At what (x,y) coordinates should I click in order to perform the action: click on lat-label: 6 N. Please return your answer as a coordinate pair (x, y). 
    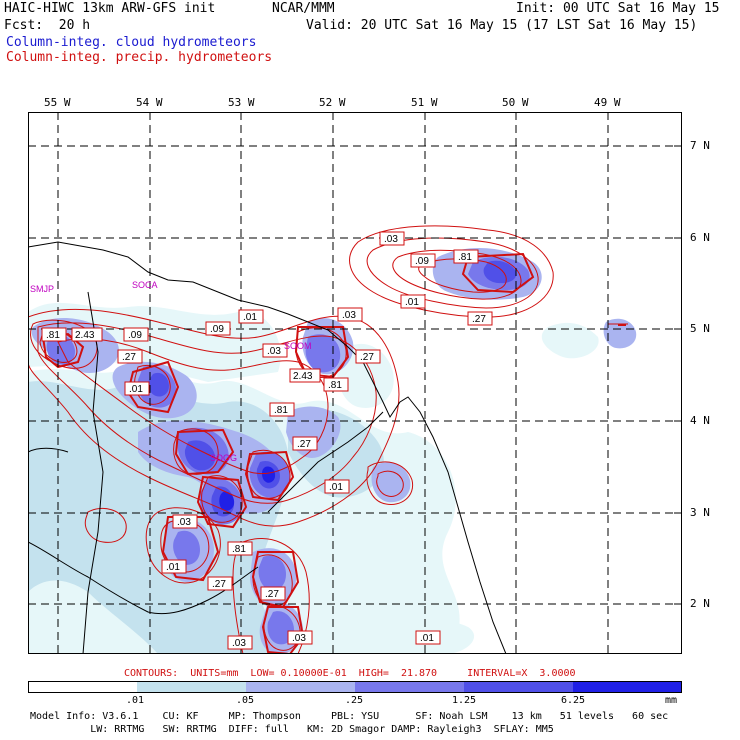
    Looking at the image, I should click on (700, 237).